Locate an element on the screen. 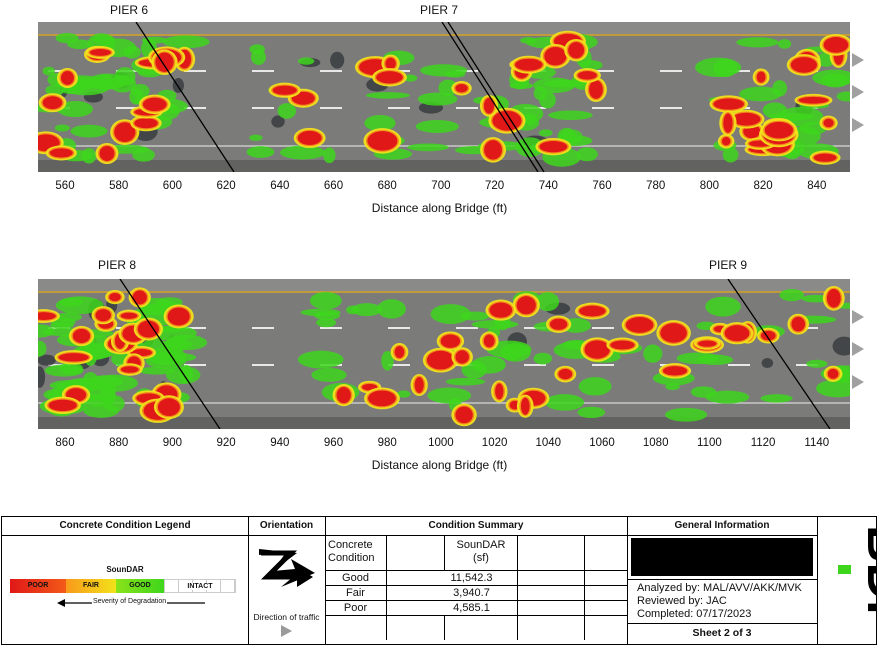 Image resolution: width=879 pixels, height=649 pixels. x-tick-label: 840 is located at coordinates (817, 186).